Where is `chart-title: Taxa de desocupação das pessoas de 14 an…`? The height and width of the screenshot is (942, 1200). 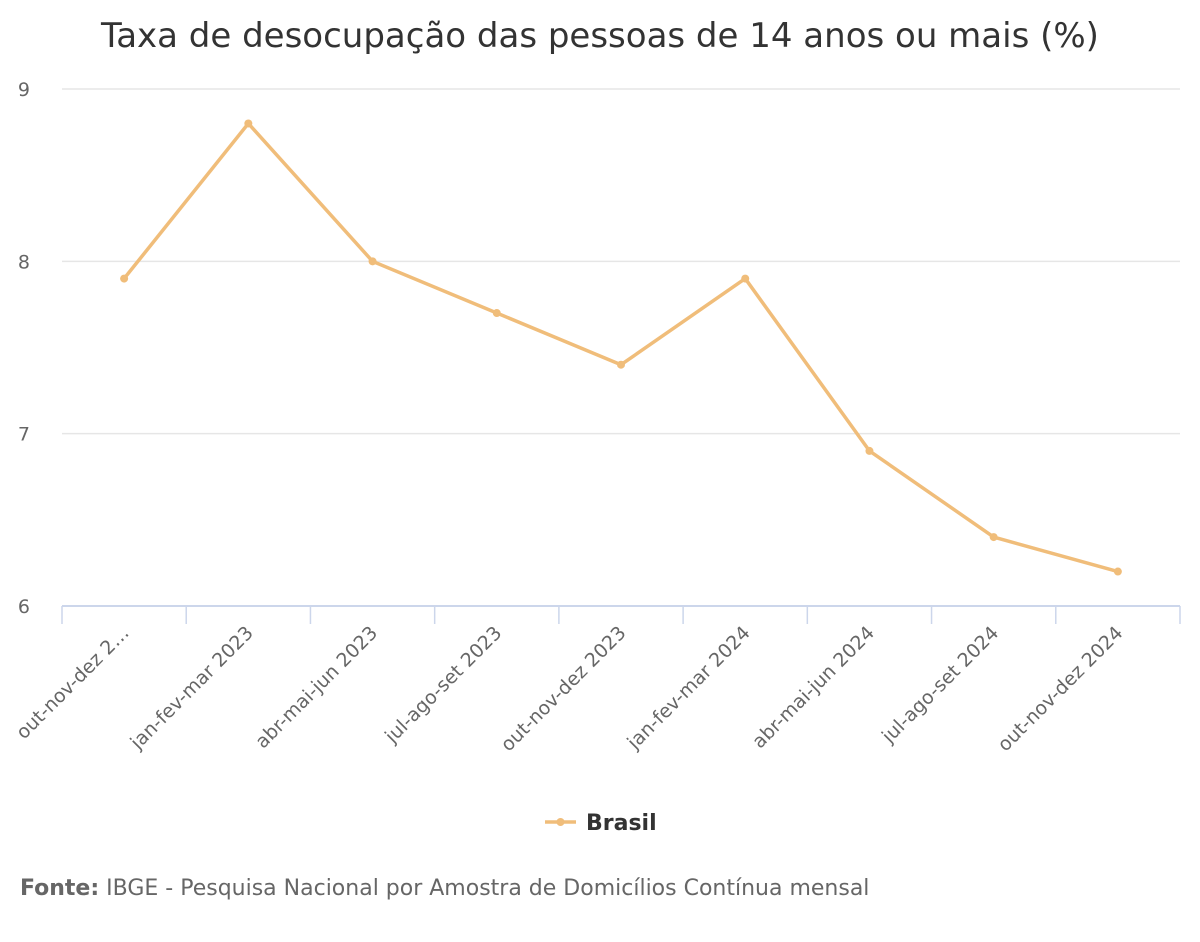
chart-title: Taxa de desocupação das pessoas de 14 an… is located at coordinates (599, 36).